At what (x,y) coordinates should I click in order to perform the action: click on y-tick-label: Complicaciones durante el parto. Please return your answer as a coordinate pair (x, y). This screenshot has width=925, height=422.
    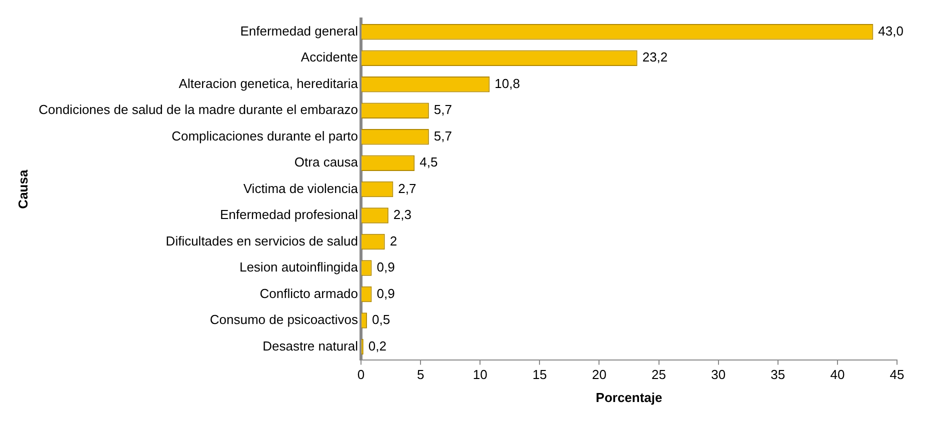
    Looking at the image, I should click on (265, 136).